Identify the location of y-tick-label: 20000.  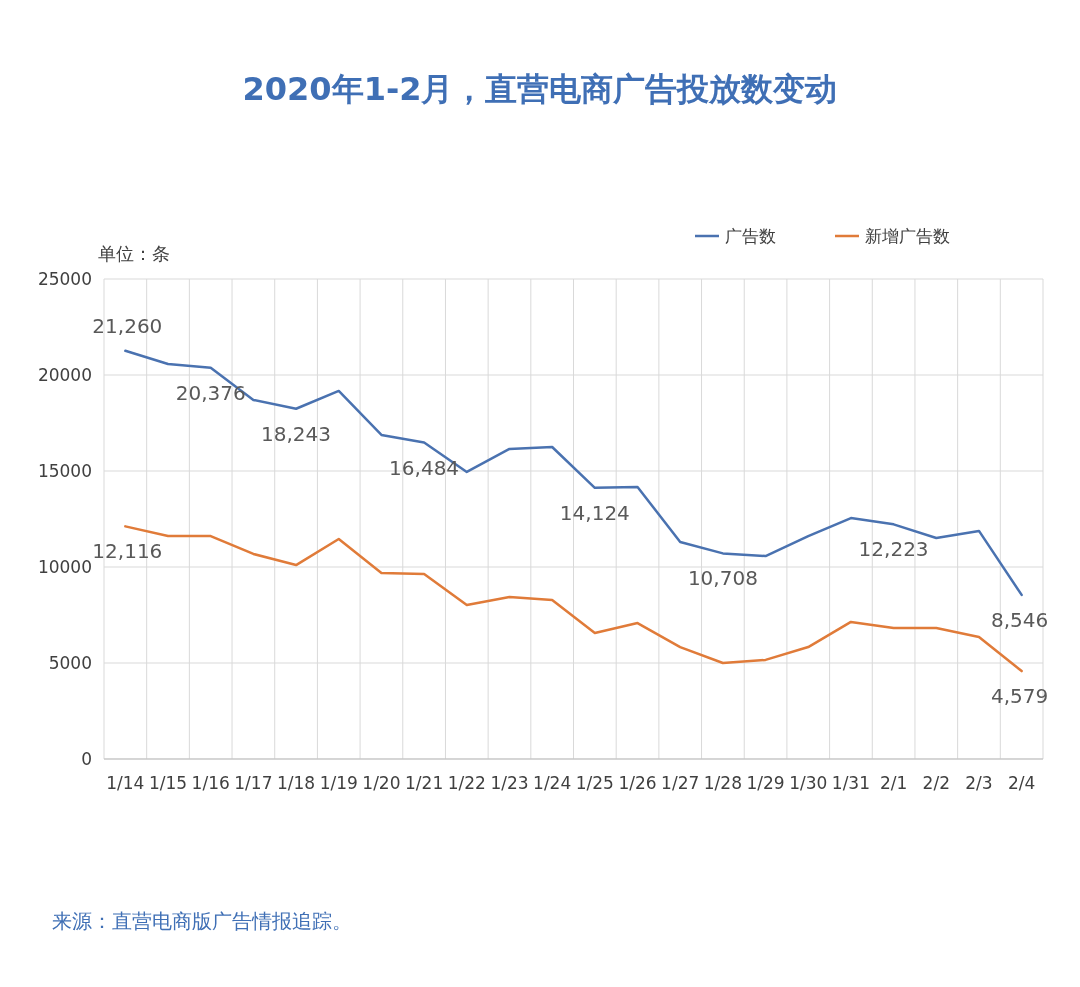
(64, 375).